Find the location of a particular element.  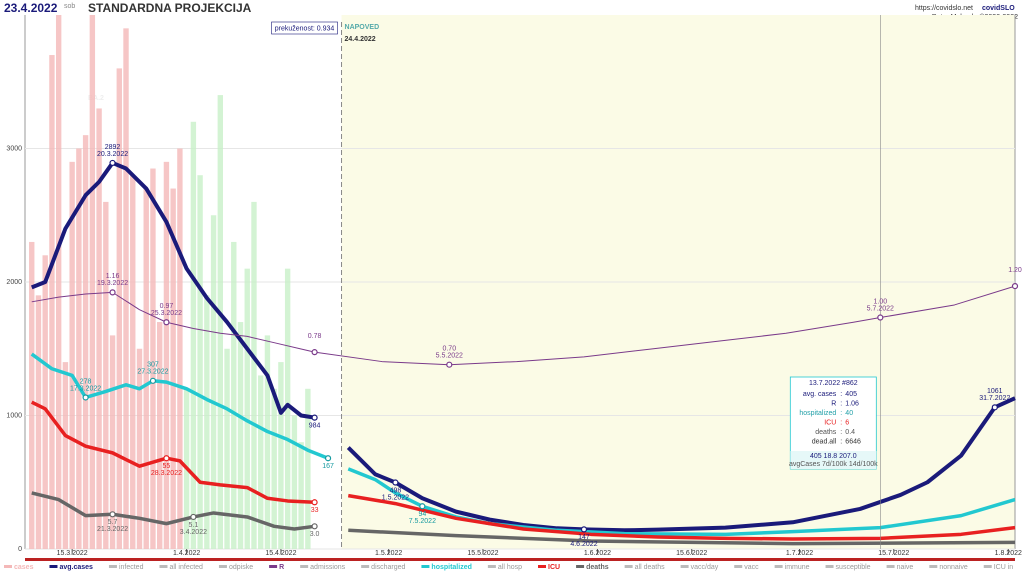

legend-label: odpiske is located at coordinates (241, 567).